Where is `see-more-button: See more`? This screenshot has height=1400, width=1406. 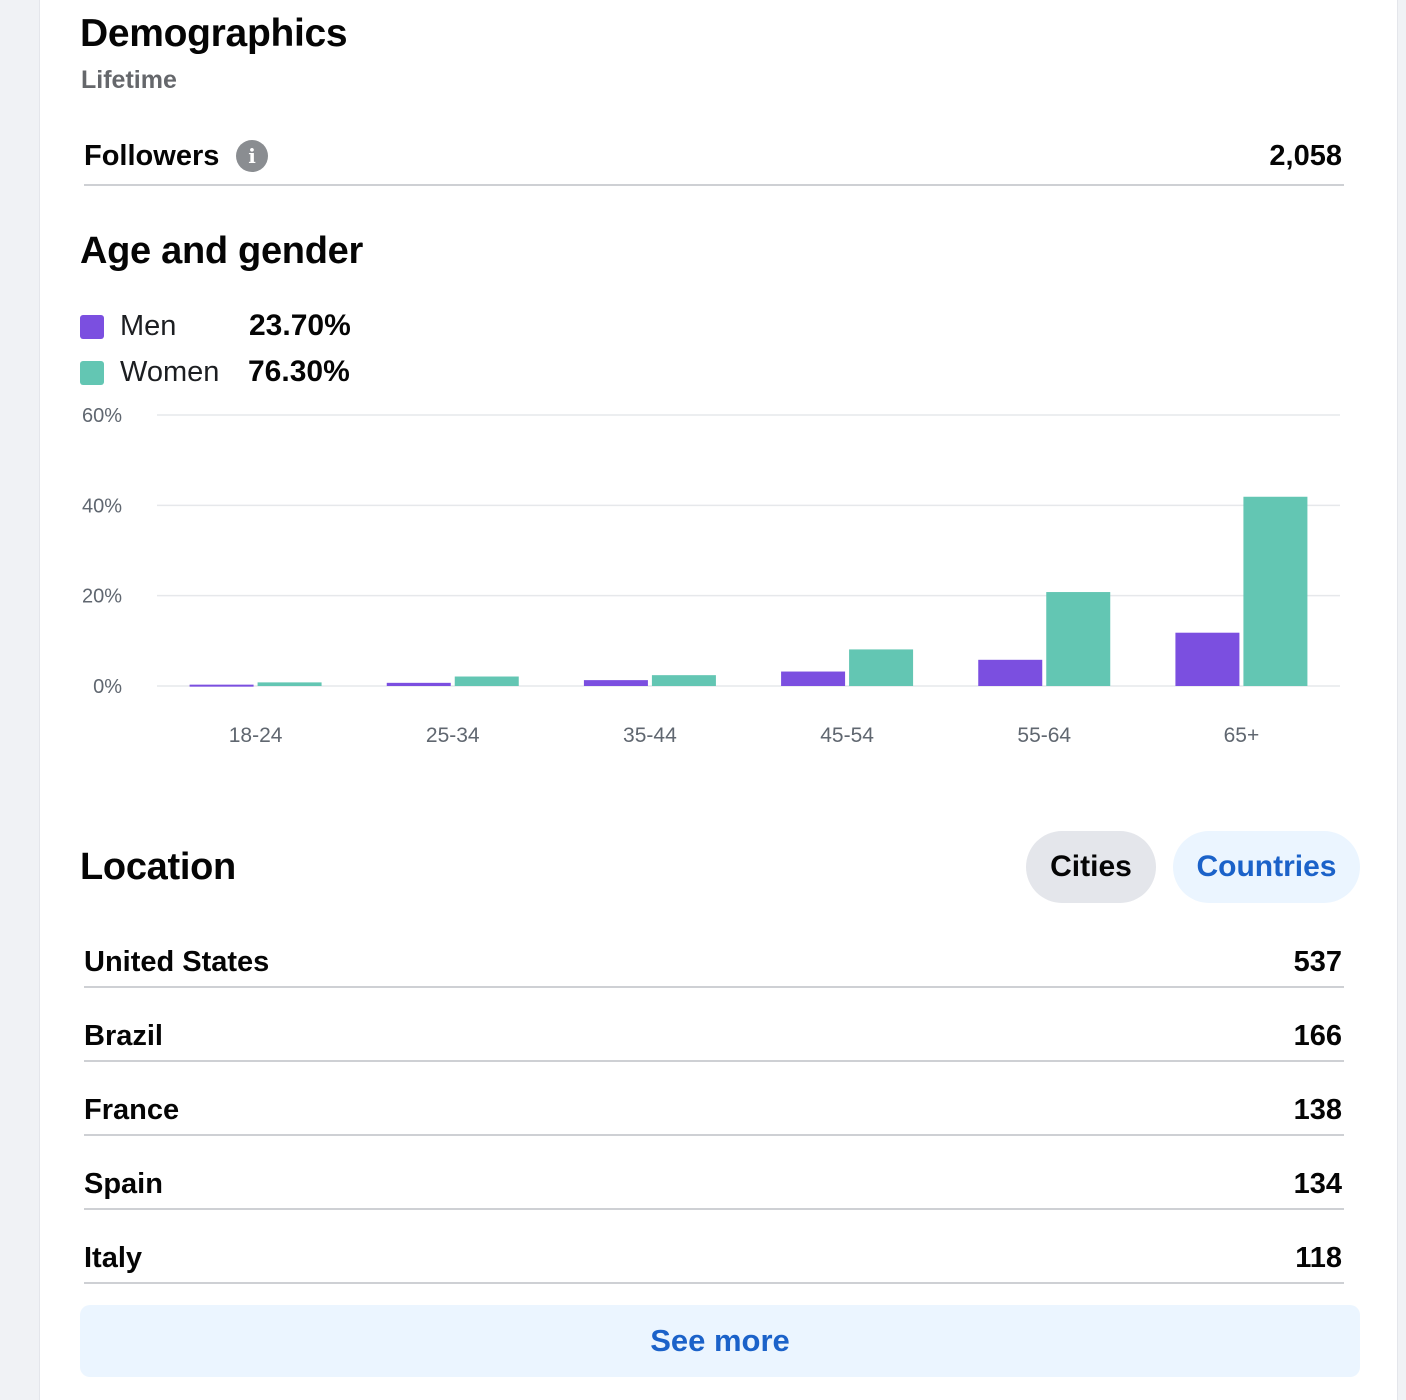 see-more-button: See more is located at coordinates (720, 1341).